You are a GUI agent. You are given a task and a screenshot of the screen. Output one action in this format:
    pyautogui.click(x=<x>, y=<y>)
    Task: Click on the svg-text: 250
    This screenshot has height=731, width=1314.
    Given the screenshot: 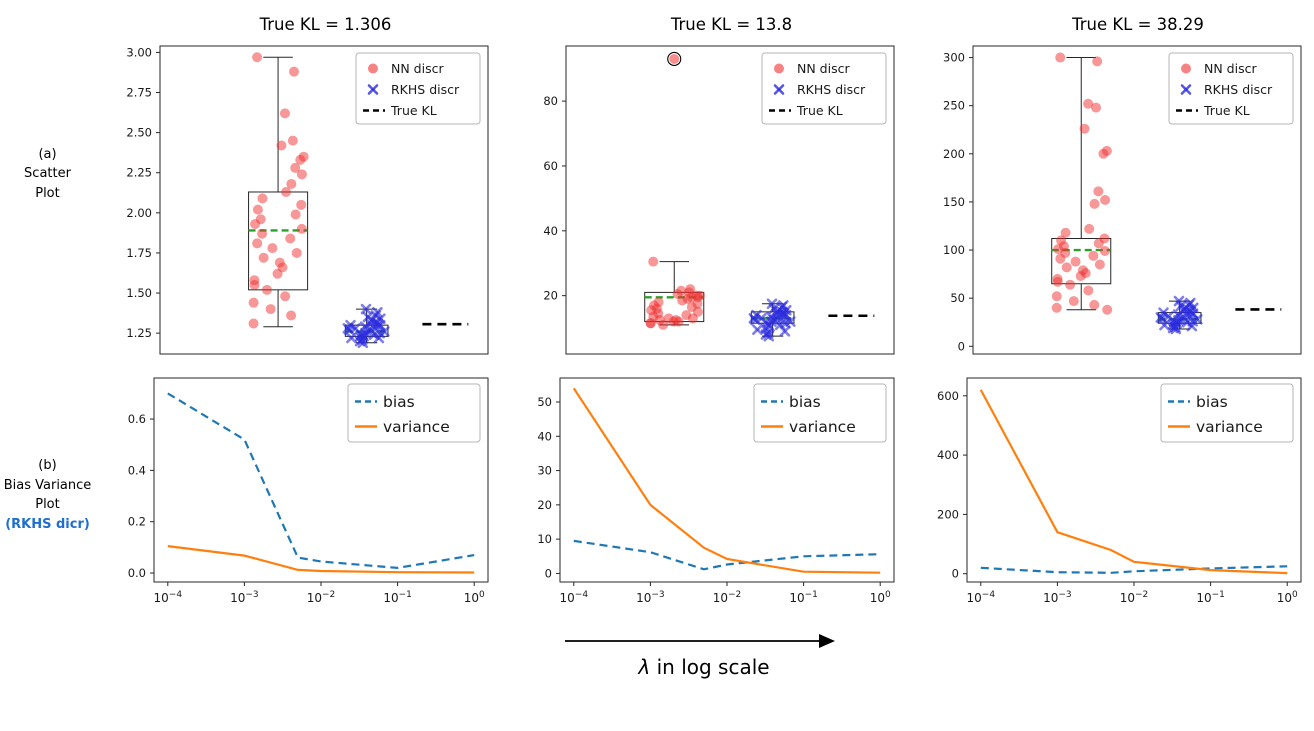 What is the action you would take?
    pyautogui.click(x=954, y=106)
    